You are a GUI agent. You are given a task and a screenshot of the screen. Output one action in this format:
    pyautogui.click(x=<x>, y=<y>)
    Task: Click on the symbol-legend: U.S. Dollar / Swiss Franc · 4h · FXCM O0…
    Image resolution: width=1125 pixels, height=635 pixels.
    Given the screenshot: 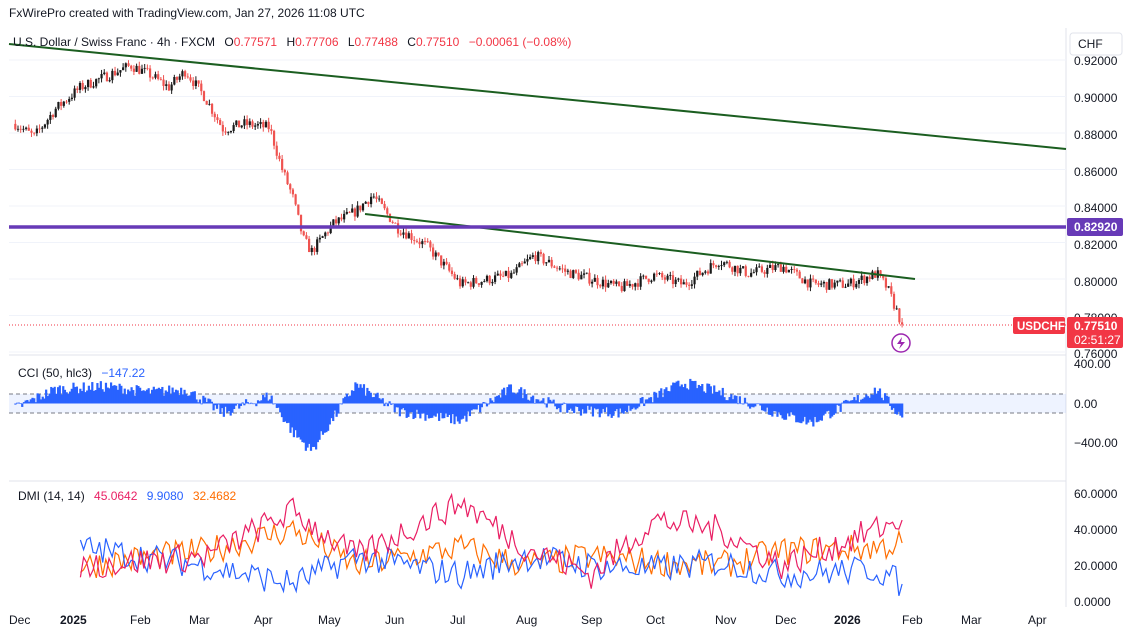 What is the action you would take?
    pyautogui.click(x=292, y=42)
    